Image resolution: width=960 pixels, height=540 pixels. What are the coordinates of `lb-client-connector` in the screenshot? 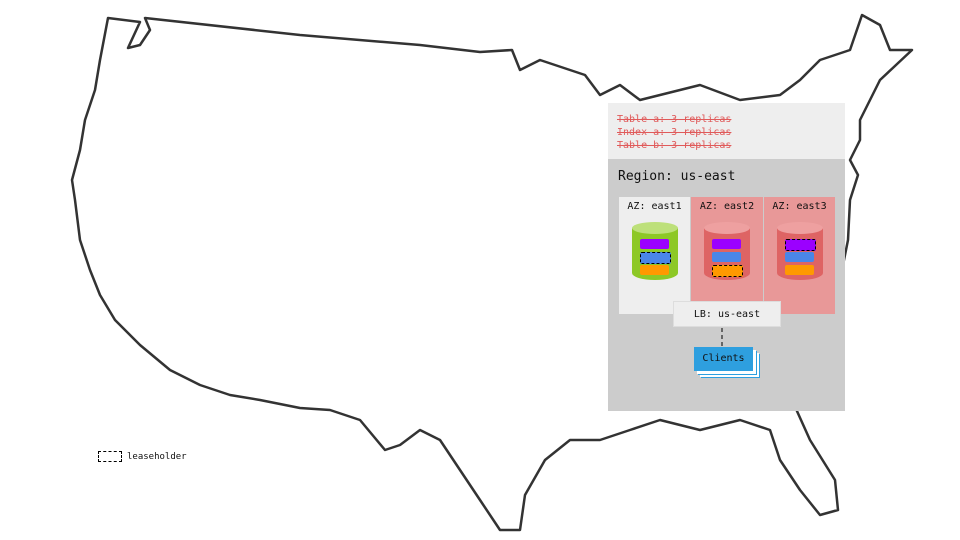 It's located at (722, 337).